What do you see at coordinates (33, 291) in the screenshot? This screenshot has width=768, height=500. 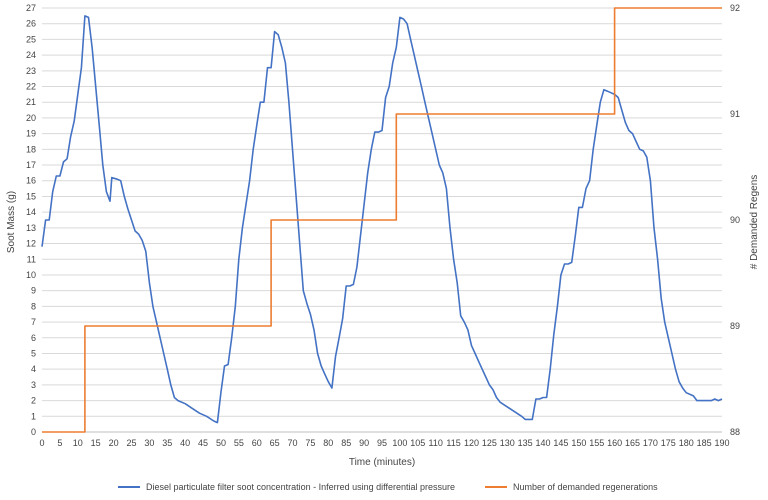 I see `y-tick-9: 9` at bounding box center [33, 291].